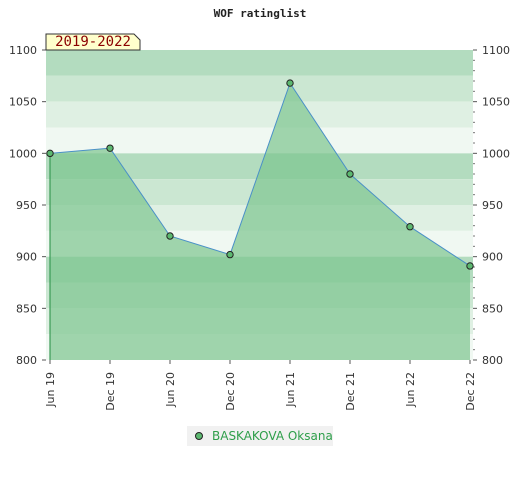 The height and width of the screenshot is (480, 520). Describe the element at coordinates (410, 390) in the screenshot. I see `x-tick-label: Jun 22` at that location.